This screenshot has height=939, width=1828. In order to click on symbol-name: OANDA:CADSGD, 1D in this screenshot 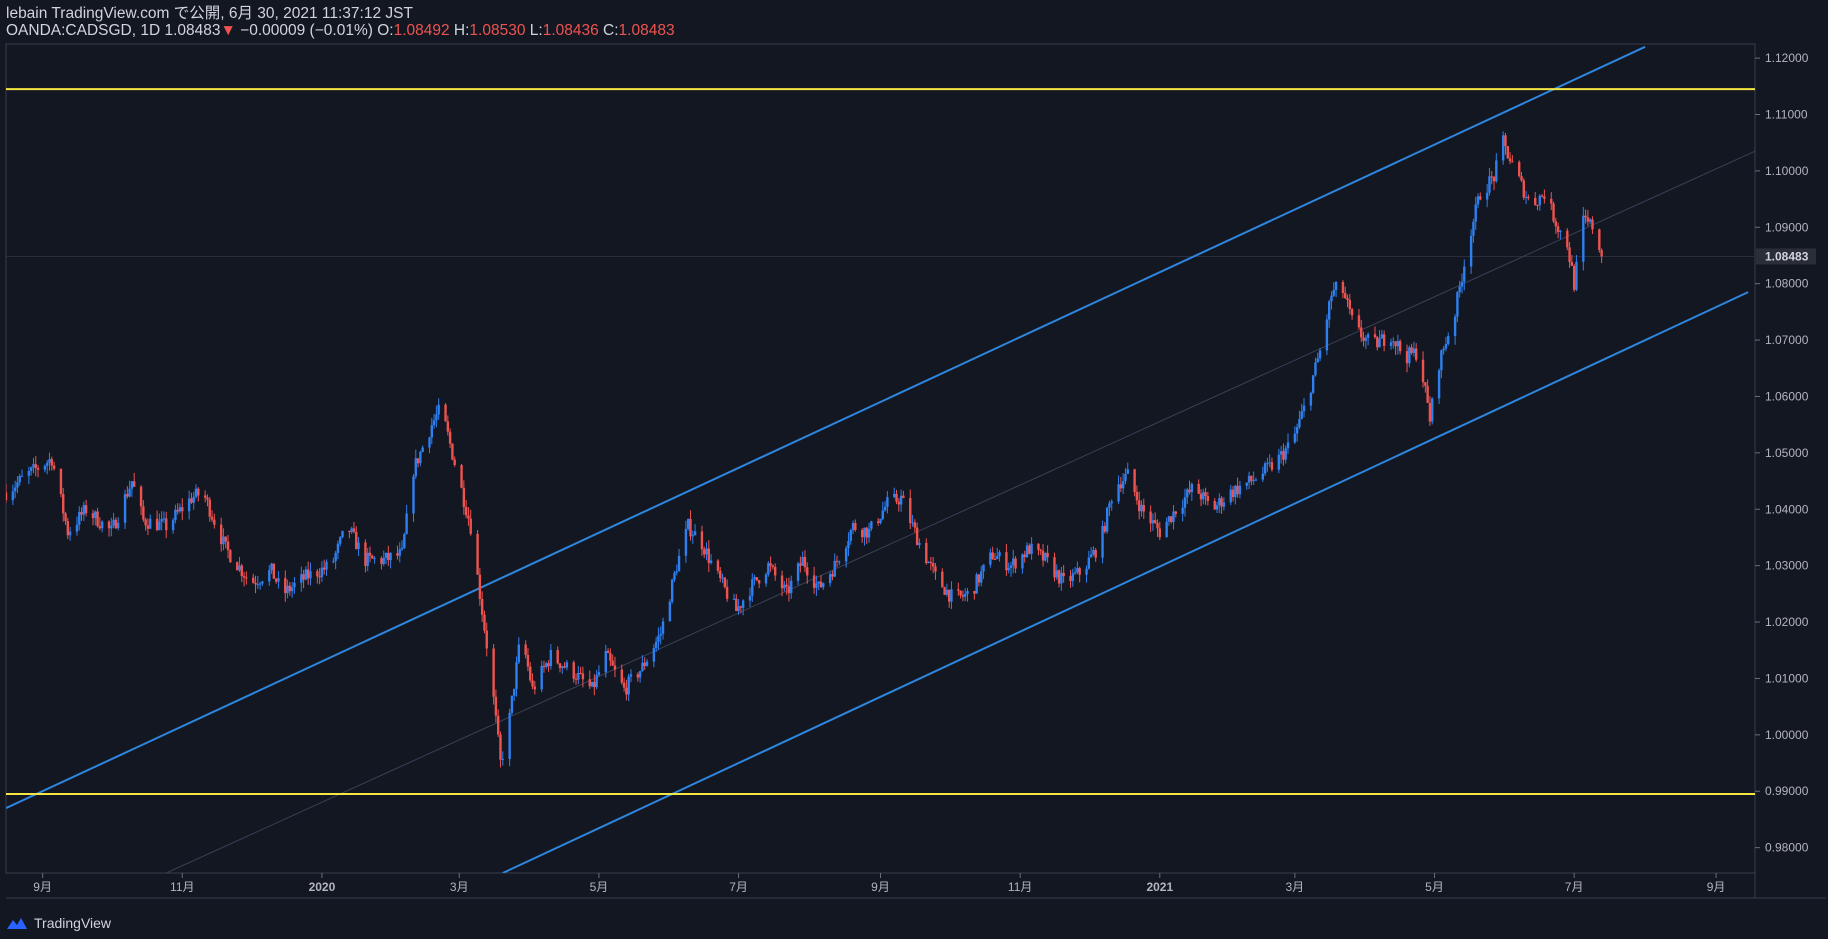, I will do `click(83, 30)`.